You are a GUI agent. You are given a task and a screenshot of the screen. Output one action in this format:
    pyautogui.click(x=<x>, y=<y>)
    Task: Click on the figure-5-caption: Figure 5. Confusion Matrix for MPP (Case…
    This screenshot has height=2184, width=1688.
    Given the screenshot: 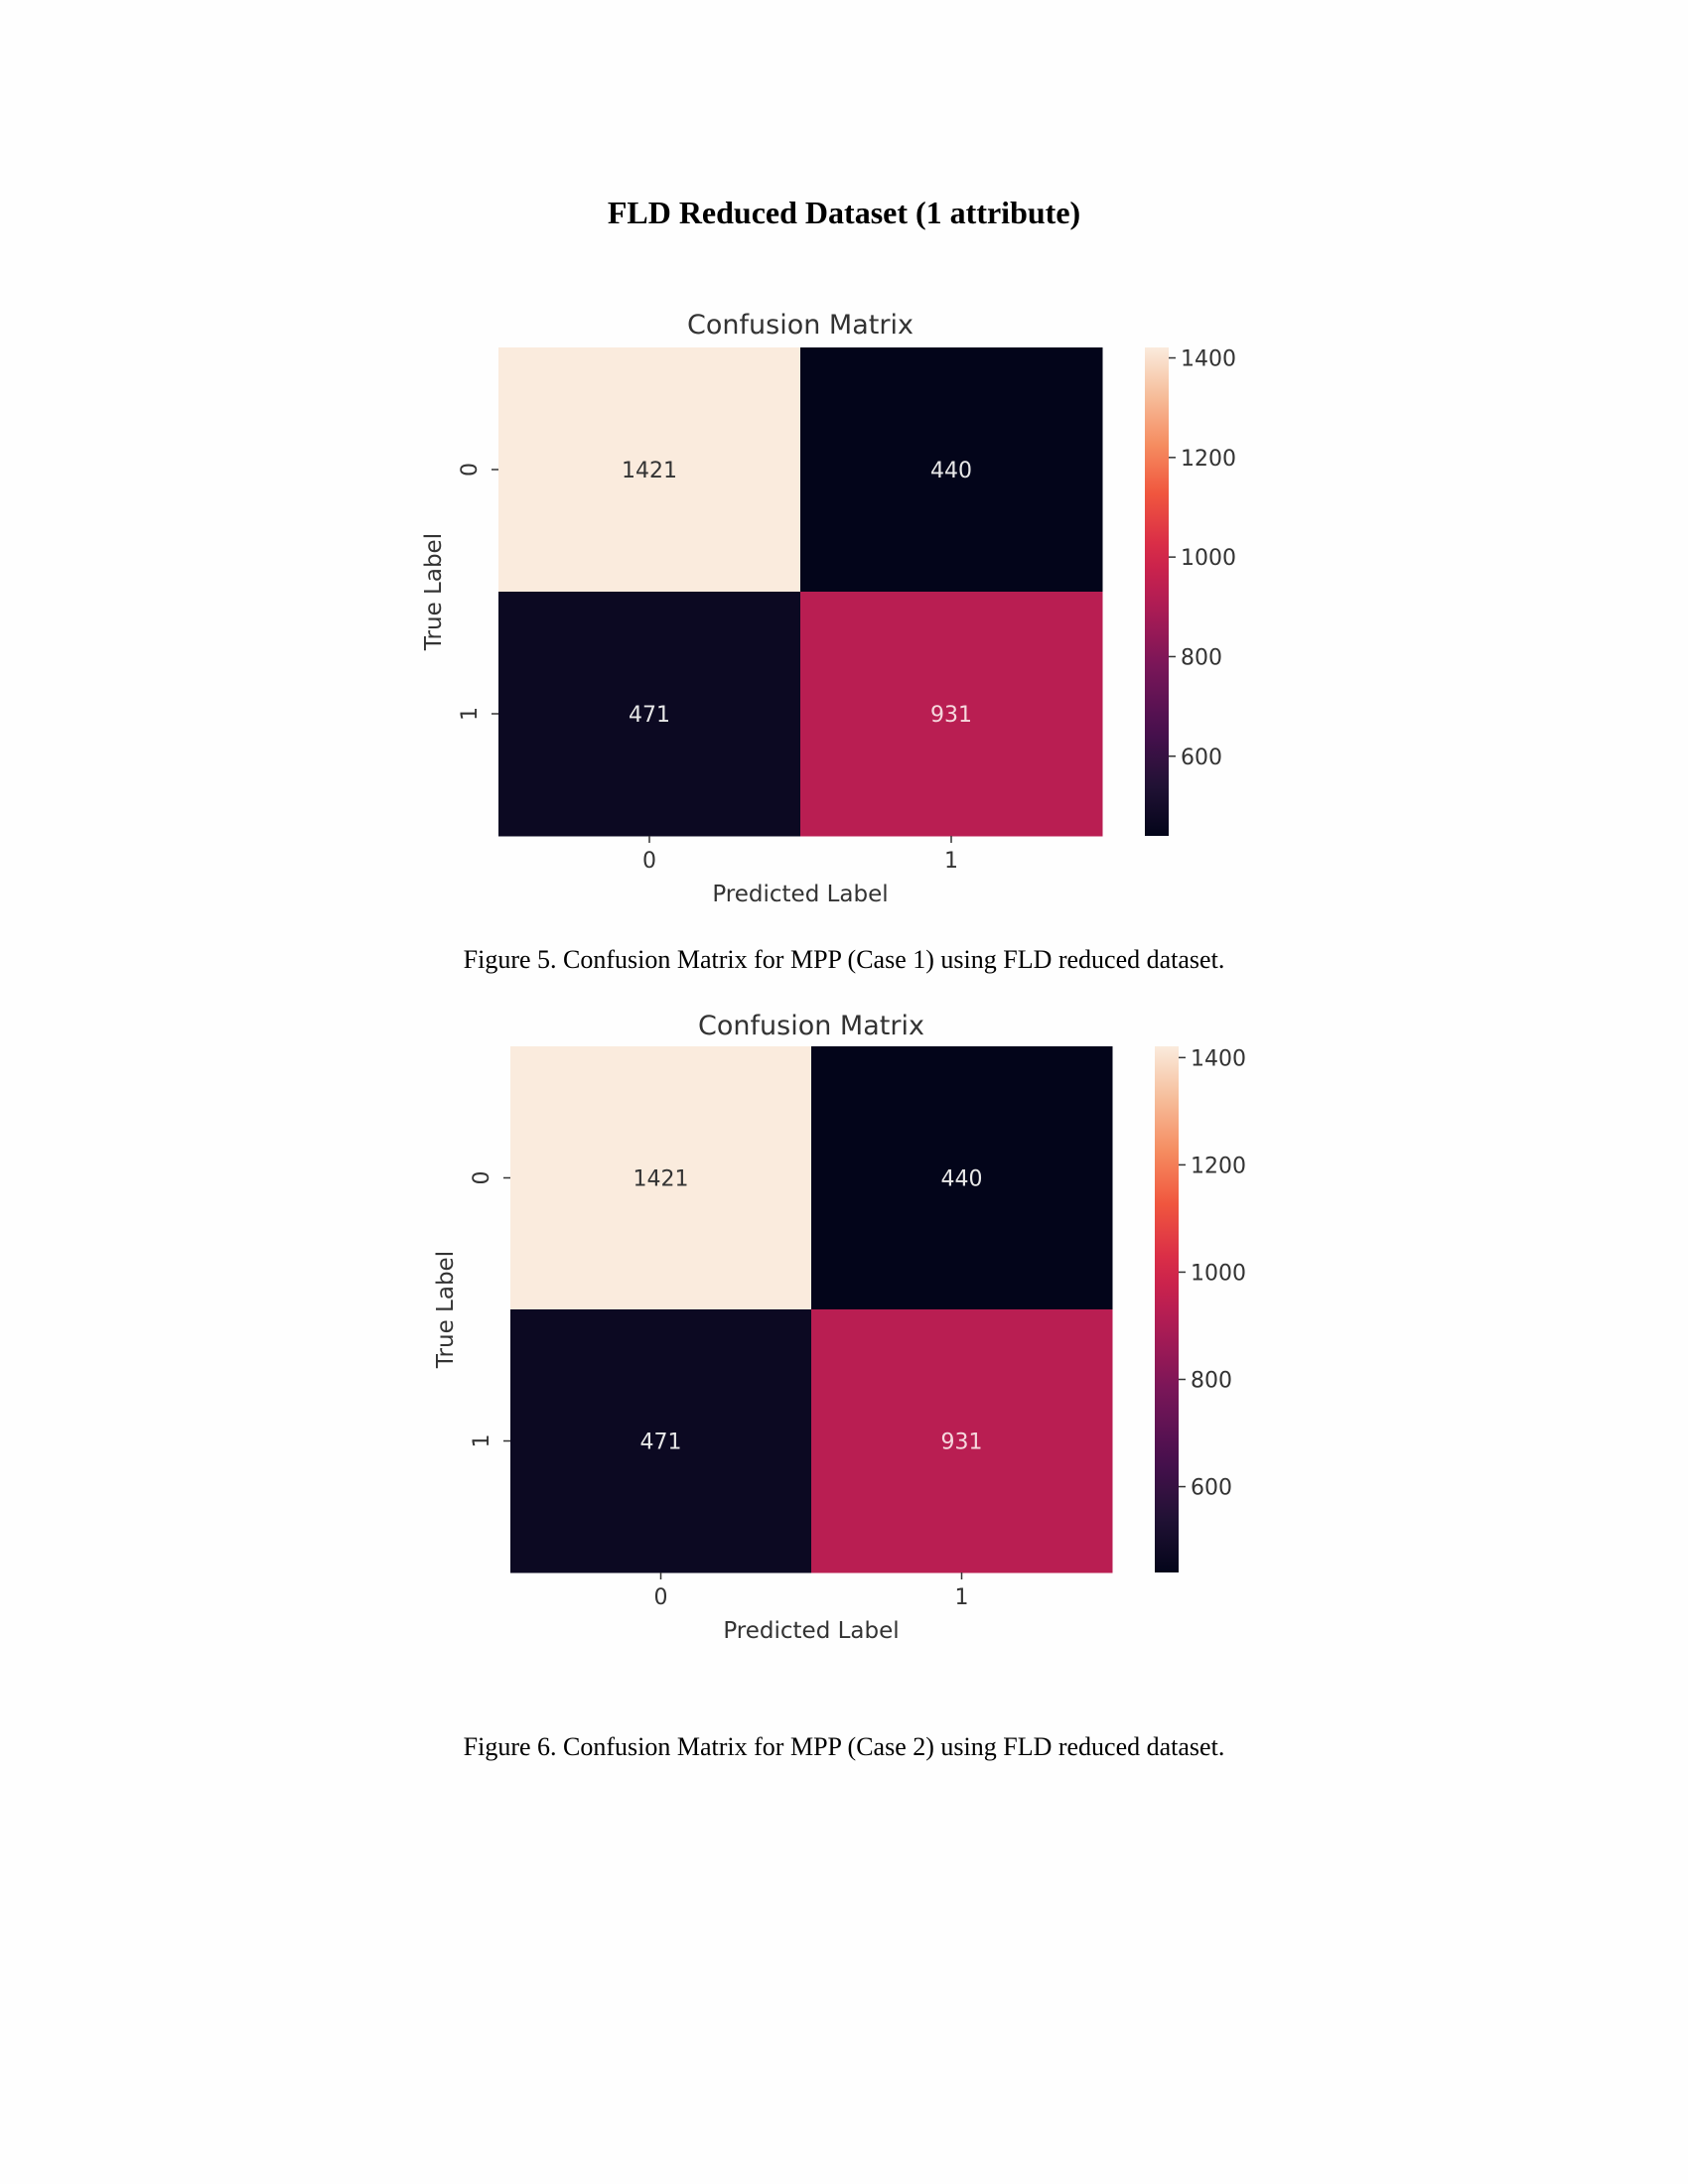 What is the action you would take?
    pyautogui.click(x=844, y=959)
    